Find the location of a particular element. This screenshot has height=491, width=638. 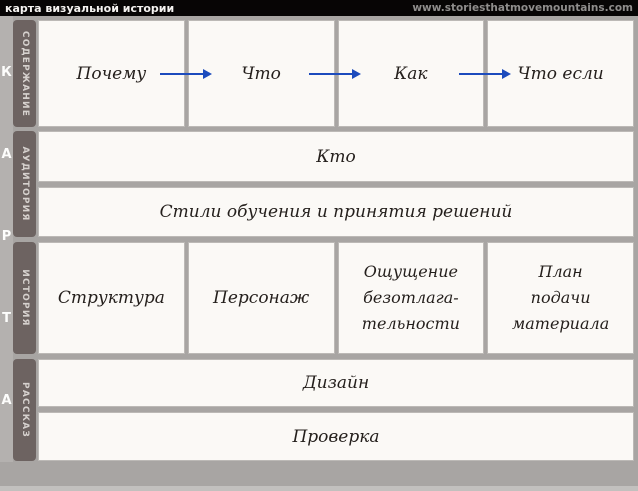

telling-row: Проверка is located at coordinates (336, 436).